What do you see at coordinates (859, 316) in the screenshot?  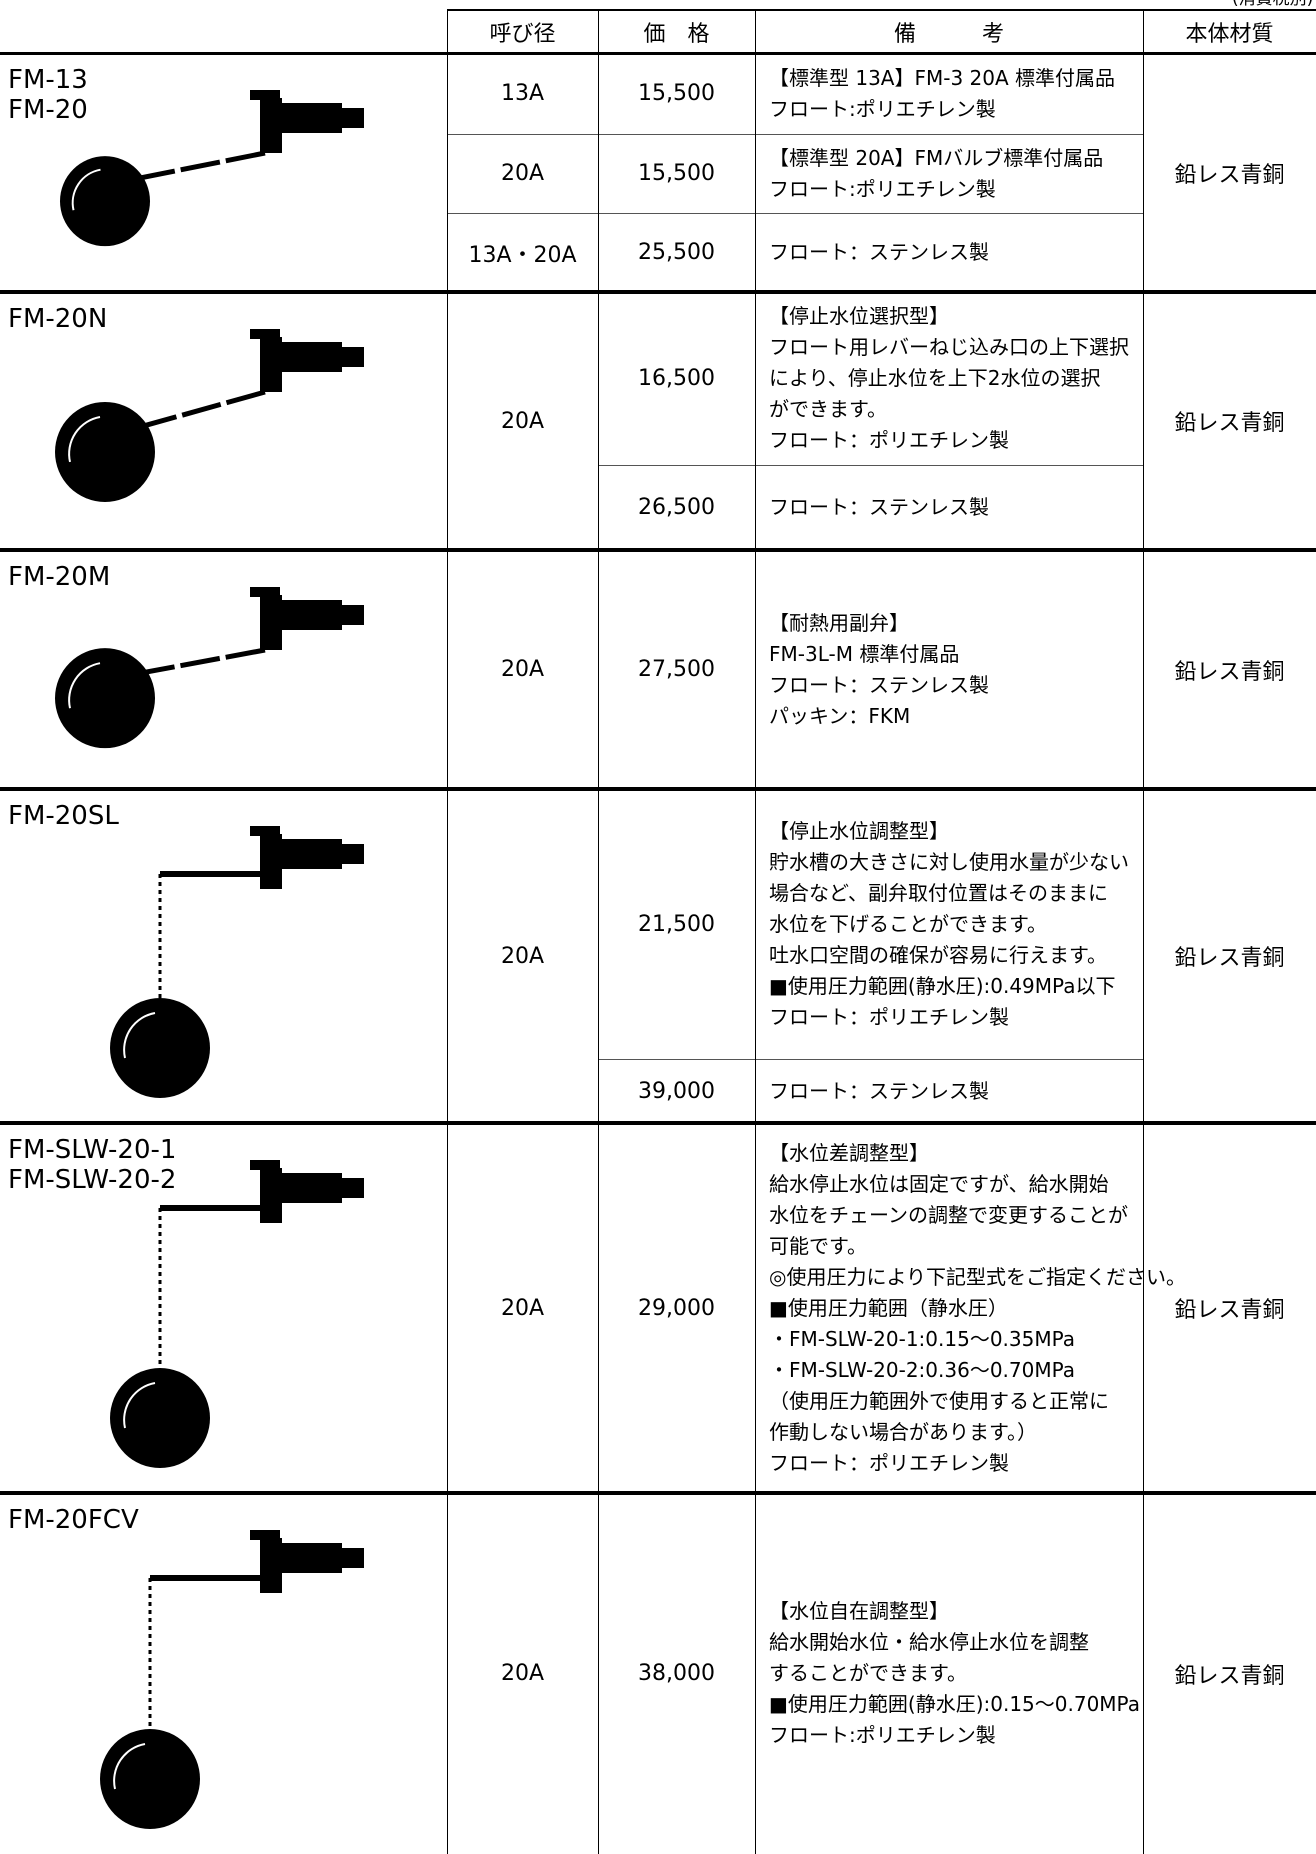 I see `remark-line: 【停止水位選択型】` at bounding box center [859, 316].